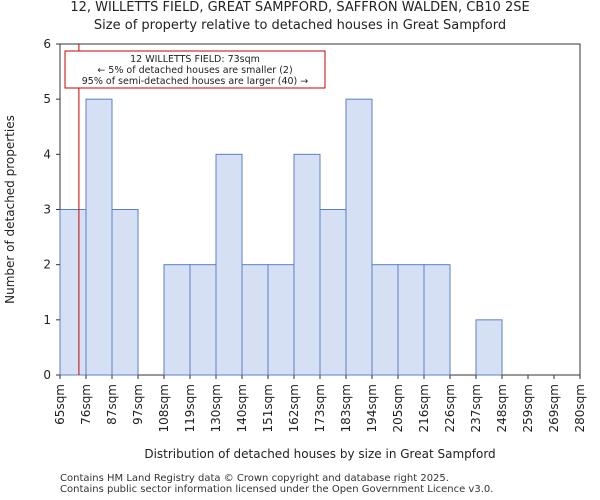 Image resolution: width=600 pixels, height=500 pixels. Describe the element at coordinates (385, 320) in the screenshot. I see `bar-194sqm` at that location.